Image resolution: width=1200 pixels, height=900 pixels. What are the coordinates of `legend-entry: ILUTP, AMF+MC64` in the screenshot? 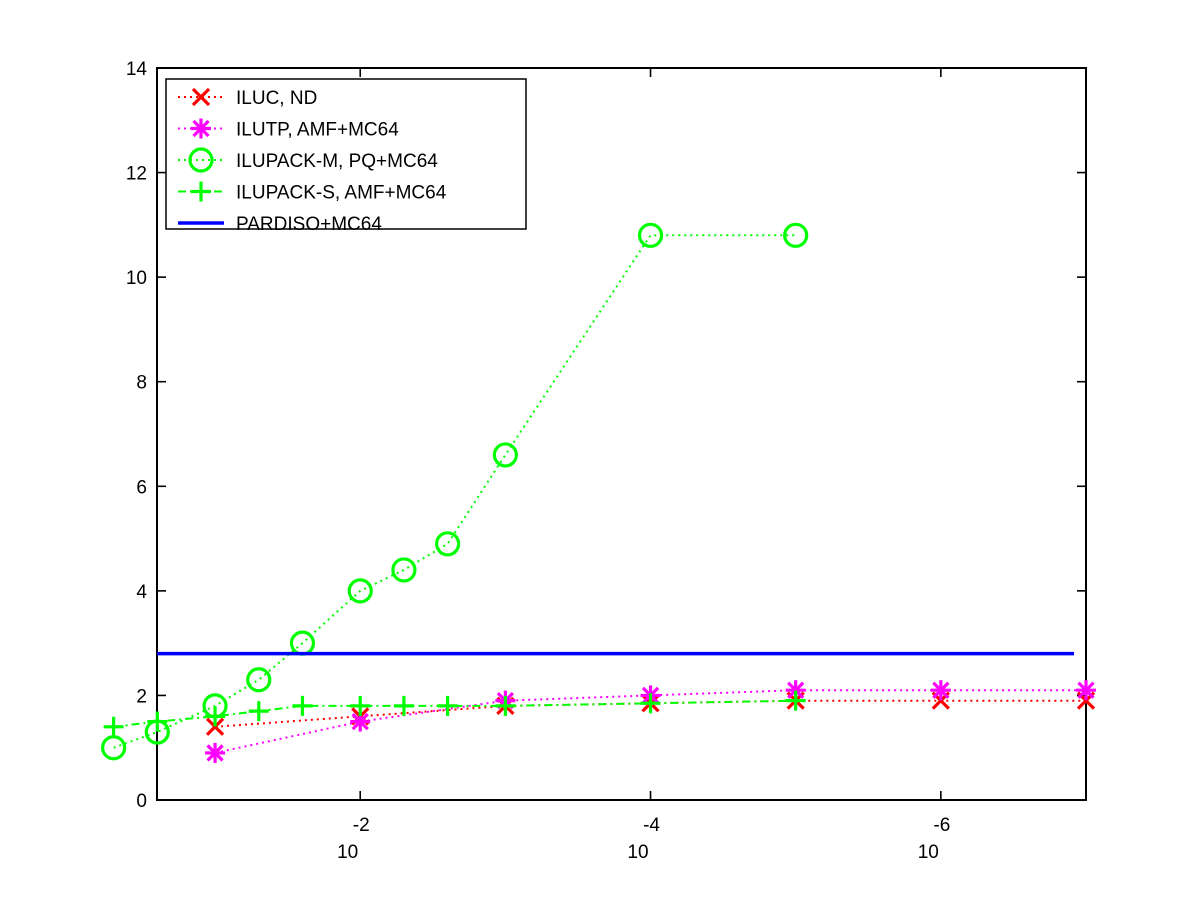 It's located at (288, 129).